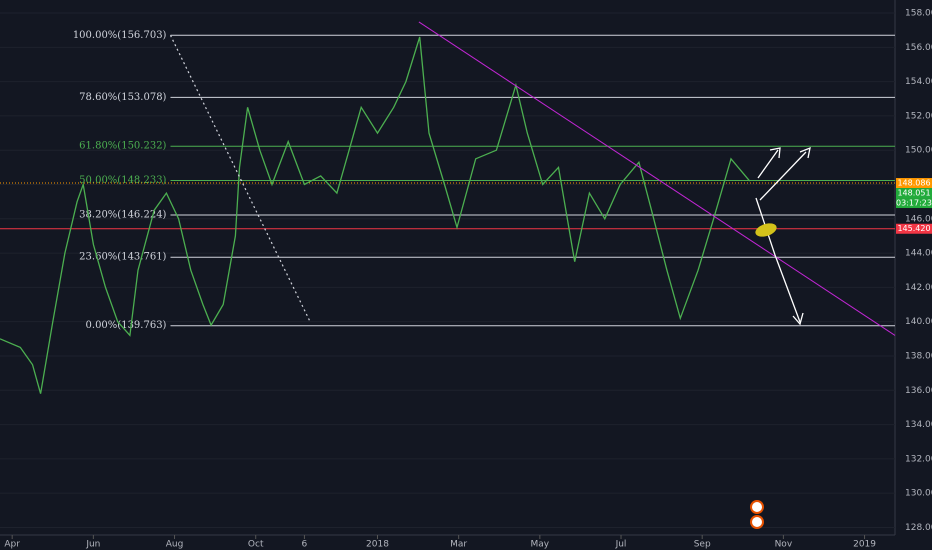 The height and width of the screenshot is (550, 932). I want to click on fib-label: 78.60%(153.078), so click(122, 97).